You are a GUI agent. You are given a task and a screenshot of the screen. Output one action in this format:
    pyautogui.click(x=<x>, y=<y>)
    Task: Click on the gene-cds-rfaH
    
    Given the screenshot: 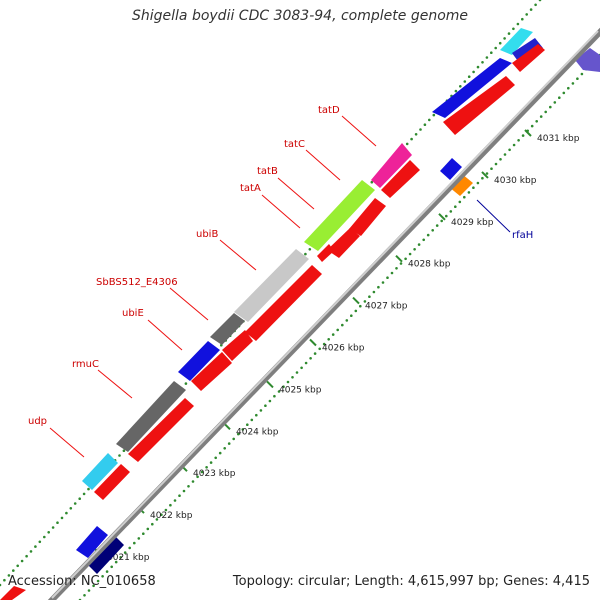 What is the action you would take?
    pyautogui.click(x=461, y=185)
    